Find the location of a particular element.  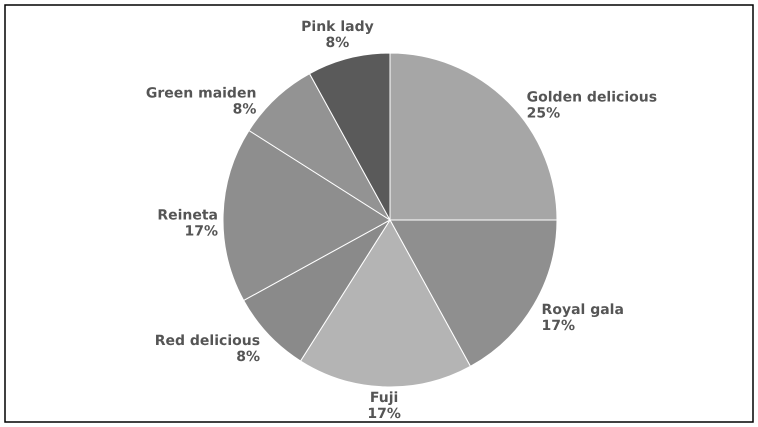

slice-label: Reineta is located at coordinates (187, 216).